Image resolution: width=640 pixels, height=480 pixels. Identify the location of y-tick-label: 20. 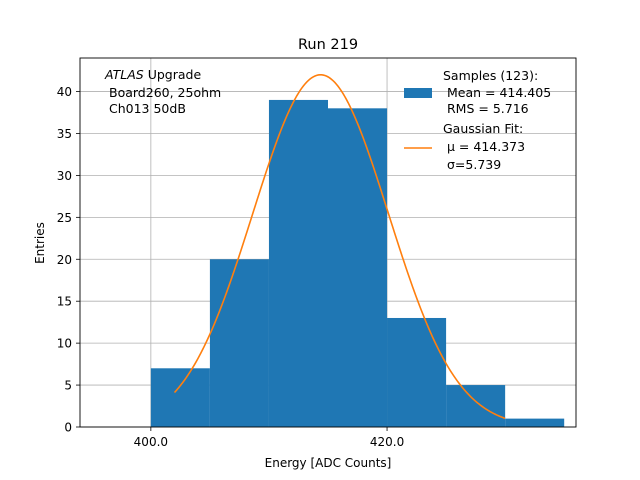
(64, 260).